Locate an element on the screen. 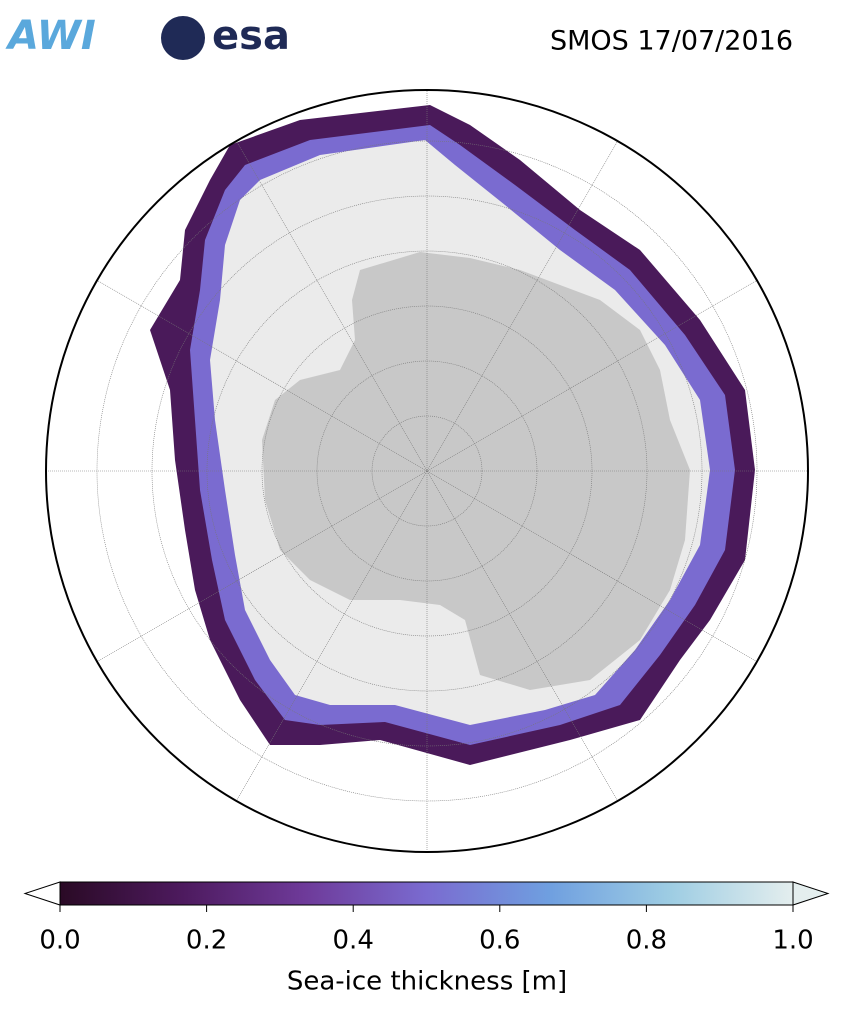 This screenshot has width=854, height=1026. map-title: SMOS 17/07/2016 is located at coordinates (671, 41).